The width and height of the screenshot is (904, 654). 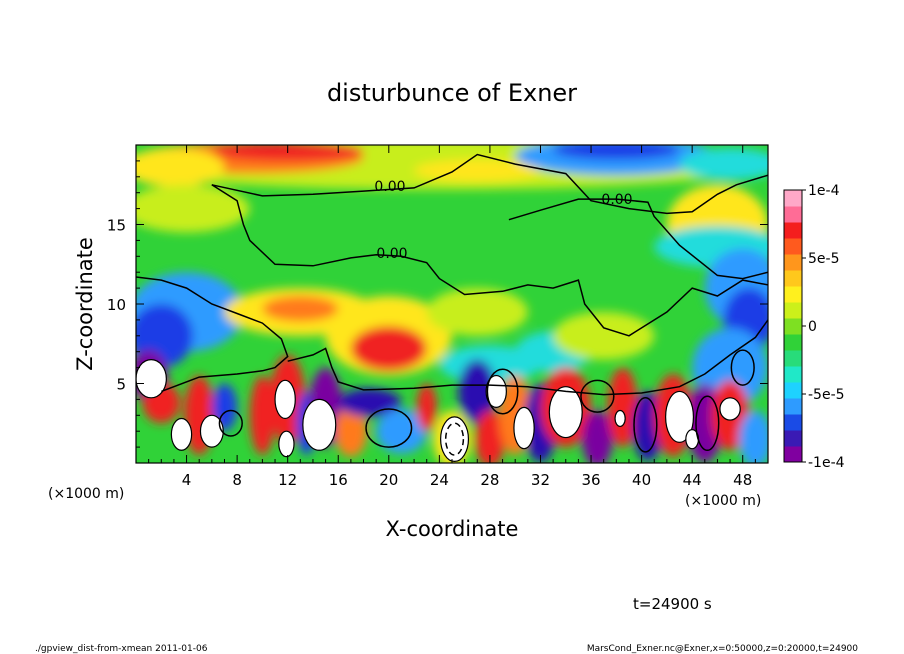 I want to click on x-tick-label: 20, so click(x=388, y=480).